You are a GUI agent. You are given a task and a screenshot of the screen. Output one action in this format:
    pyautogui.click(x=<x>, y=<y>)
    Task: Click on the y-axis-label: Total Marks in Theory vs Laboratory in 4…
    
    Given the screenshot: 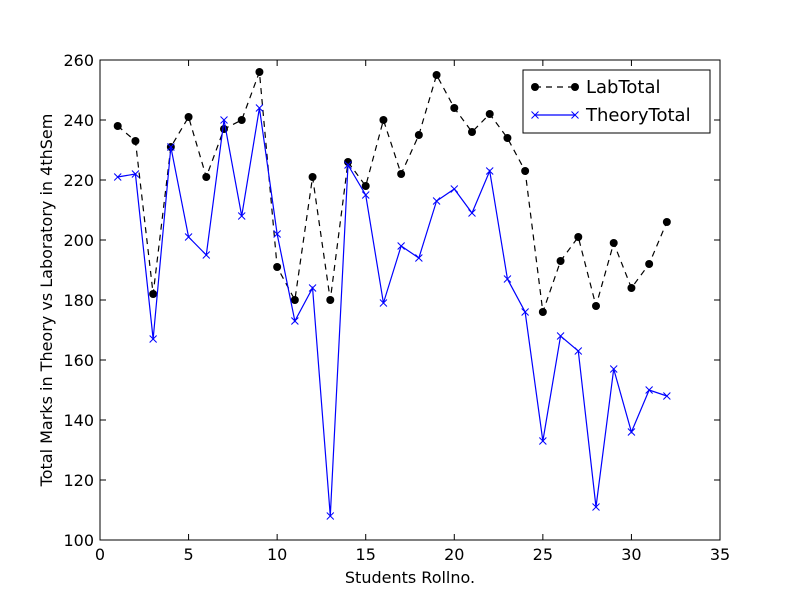 What is the action you would take?
    pyautogui.click(x=46, y=301)
    